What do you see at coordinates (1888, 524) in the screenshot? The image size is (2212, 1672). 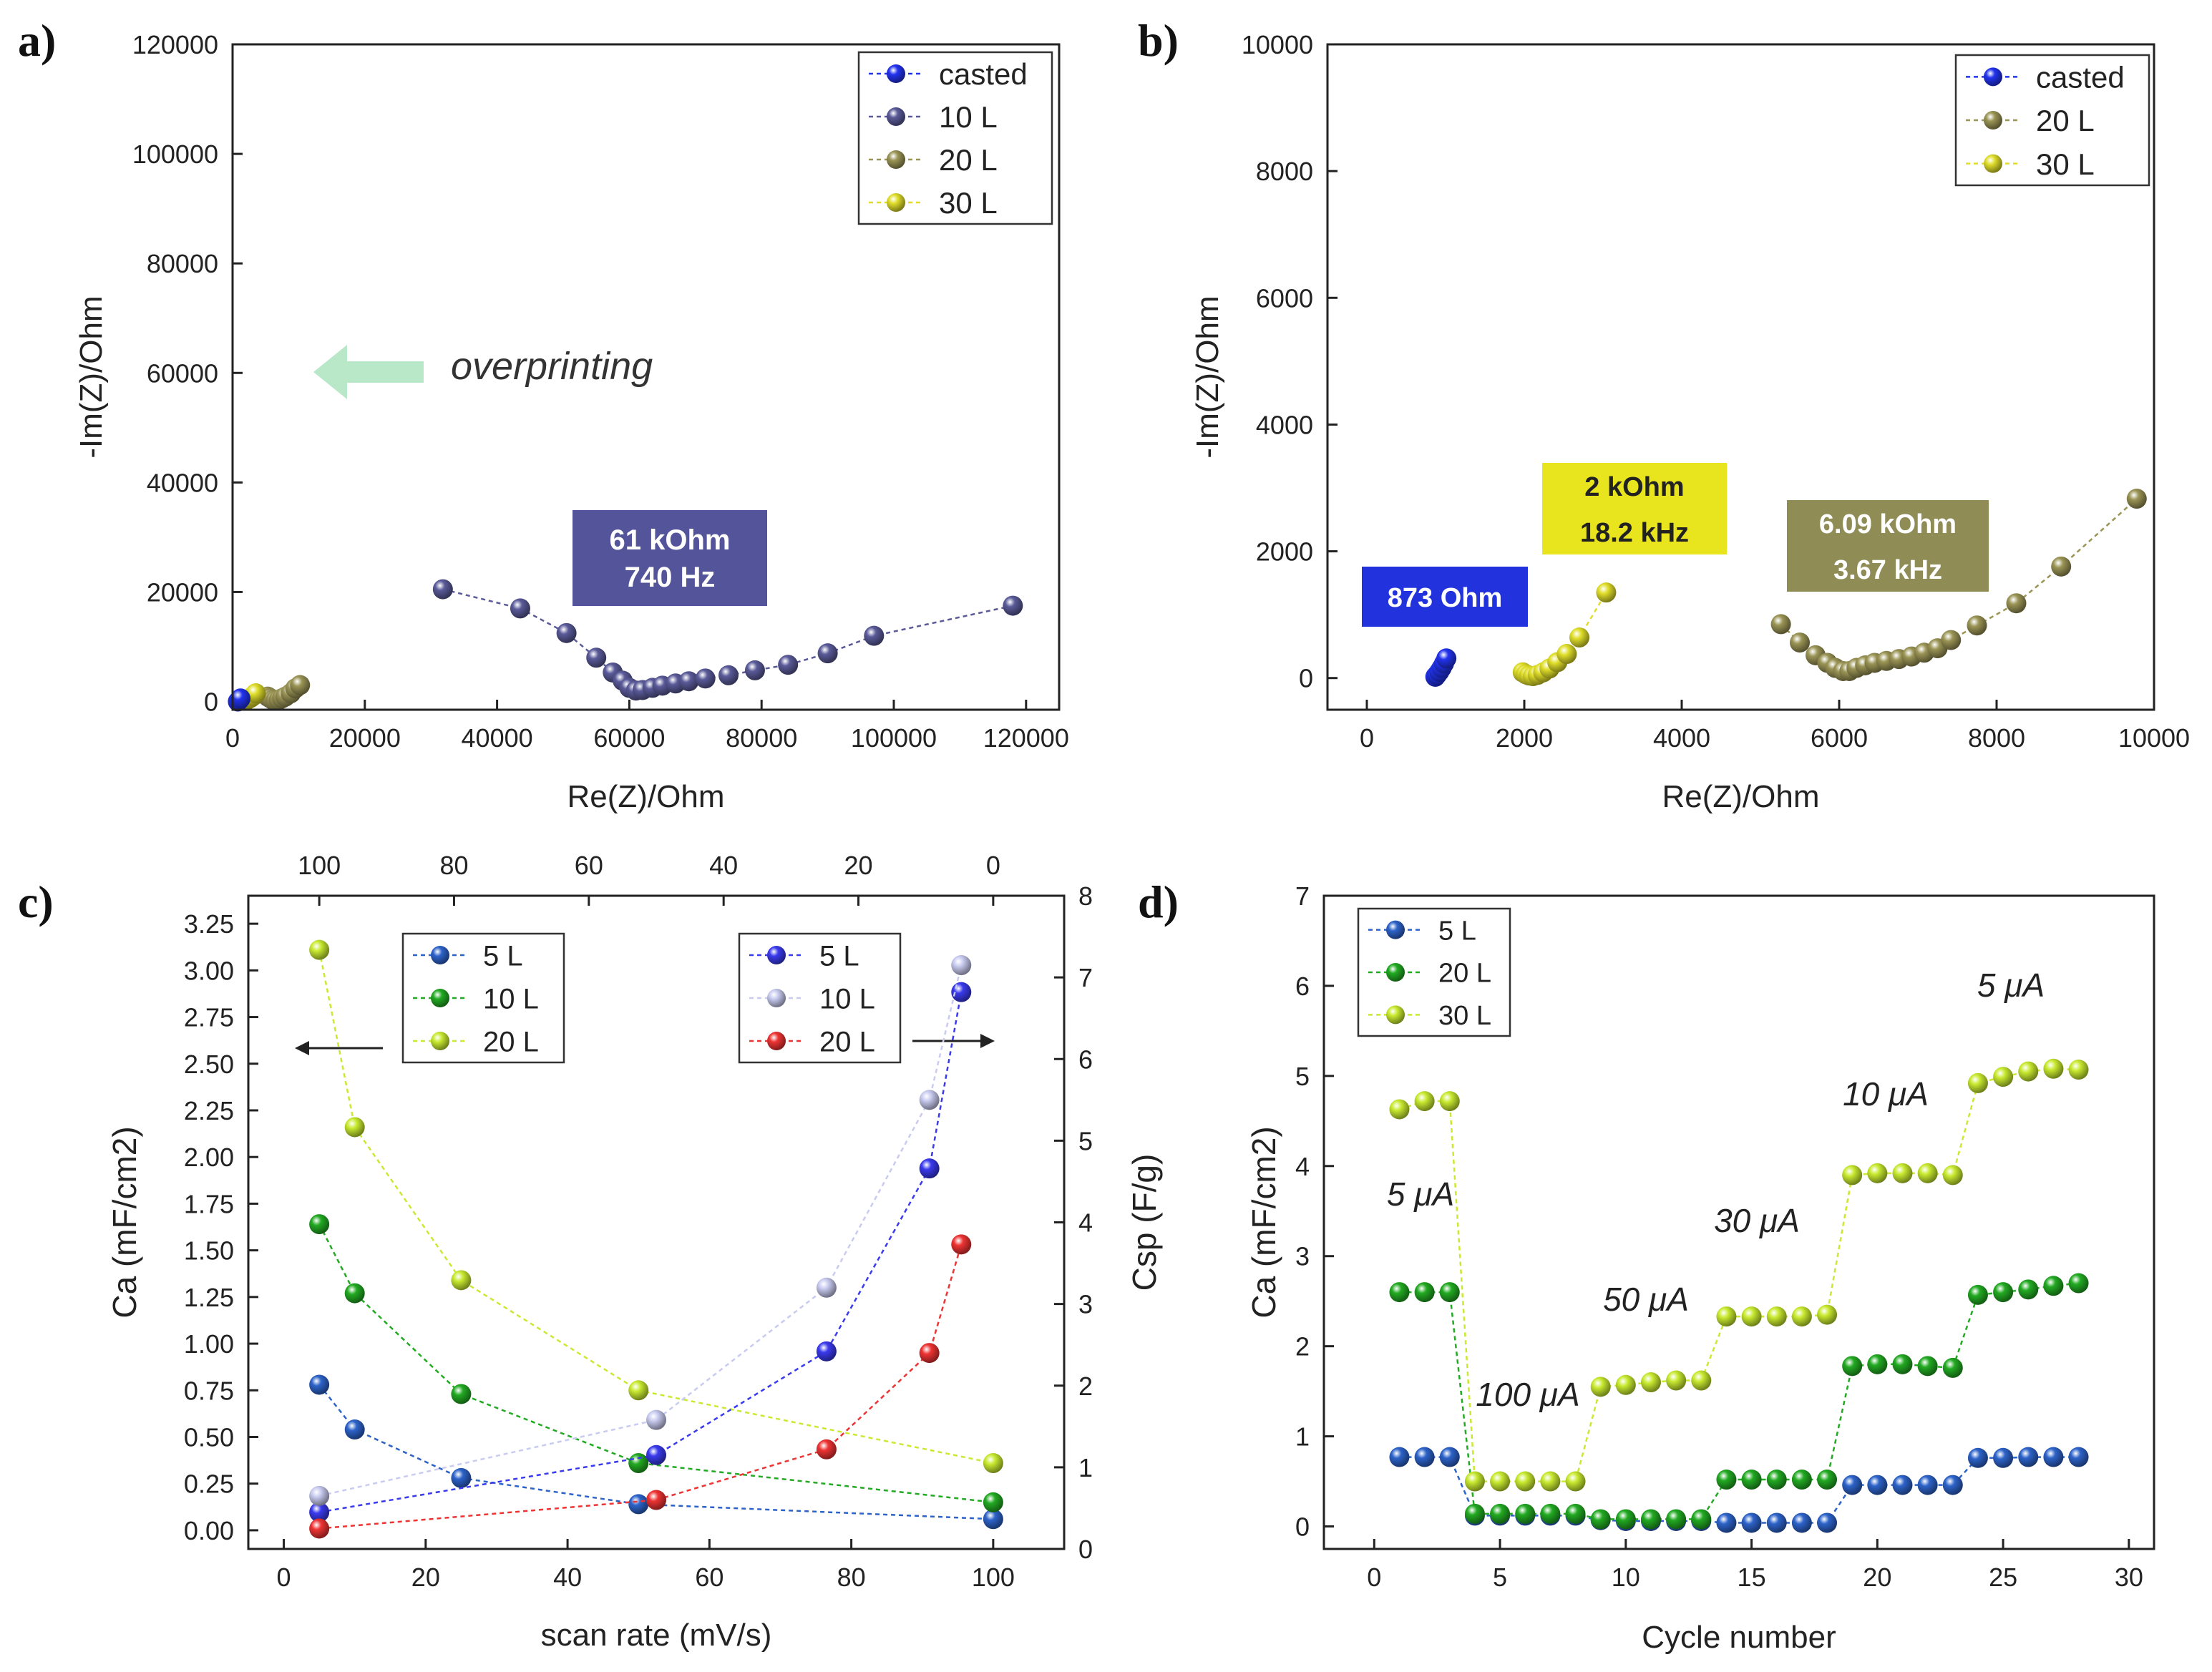 I see `annotation-box-line: 6.09 kOhm` at bounding box center [1888, 524].